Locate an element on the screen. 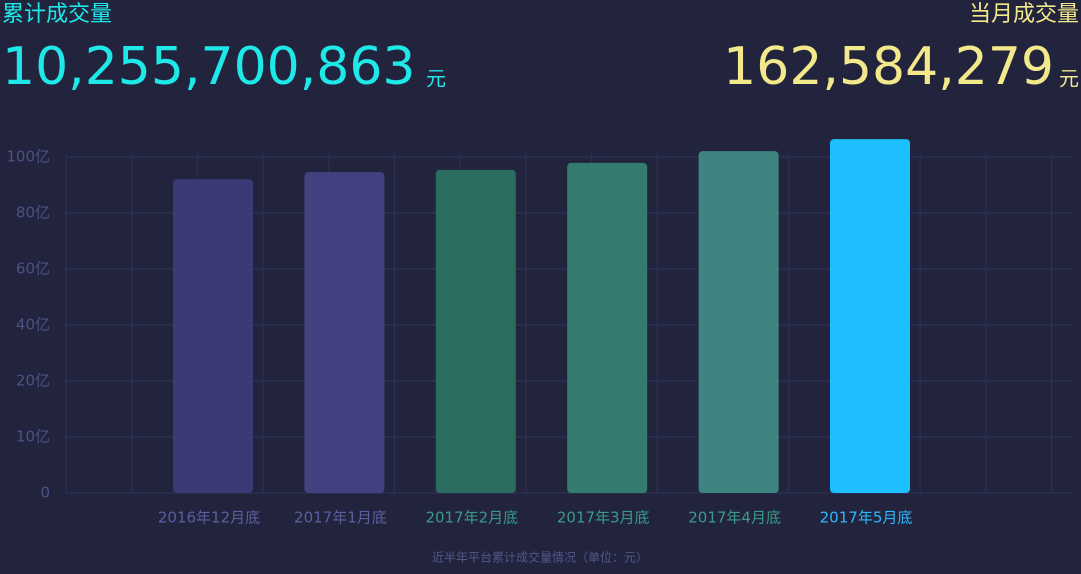  total-unit: 元 is located at coordinates (436, 79).